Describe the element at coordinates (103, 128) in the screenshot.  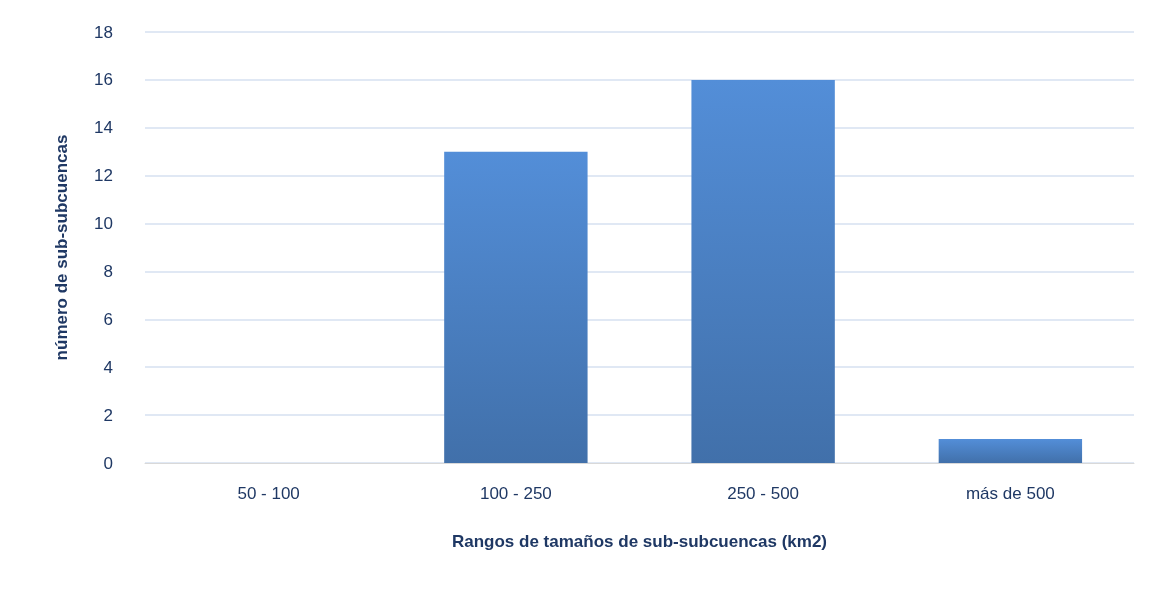
I see `y-tick-label: 14` at that location.